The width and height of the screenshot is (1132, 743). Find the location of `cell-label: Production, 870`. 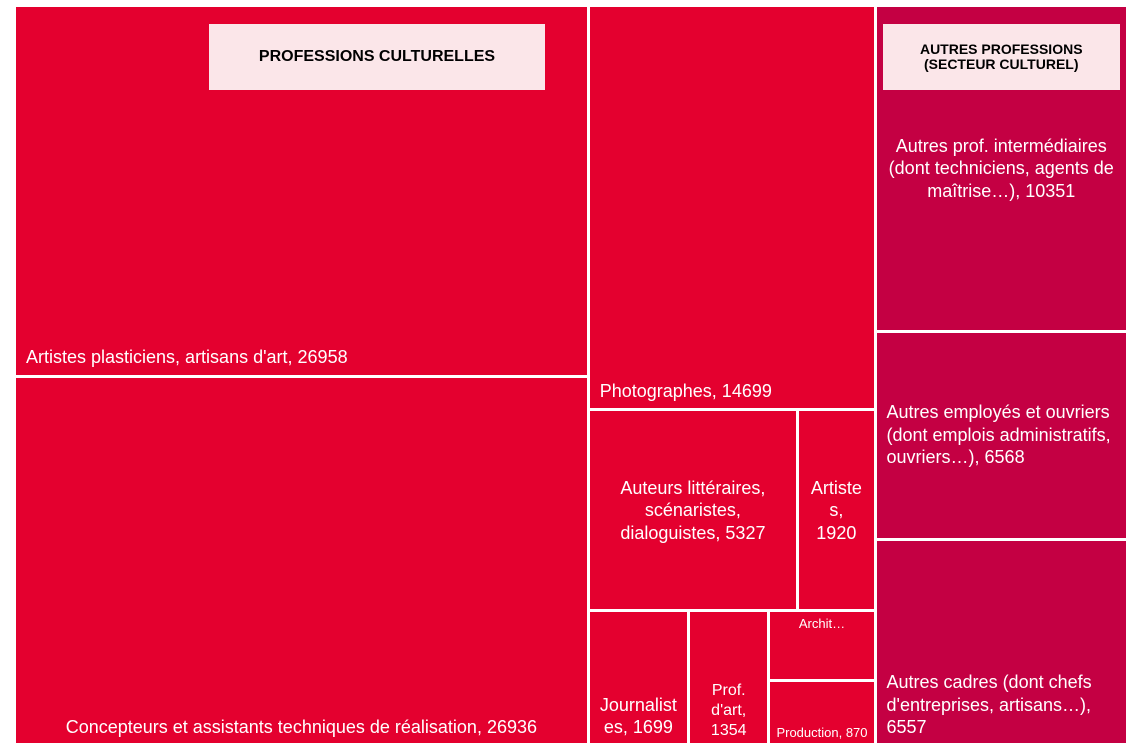

cell-label: Production, 870 is located at coordinates (822, 732).